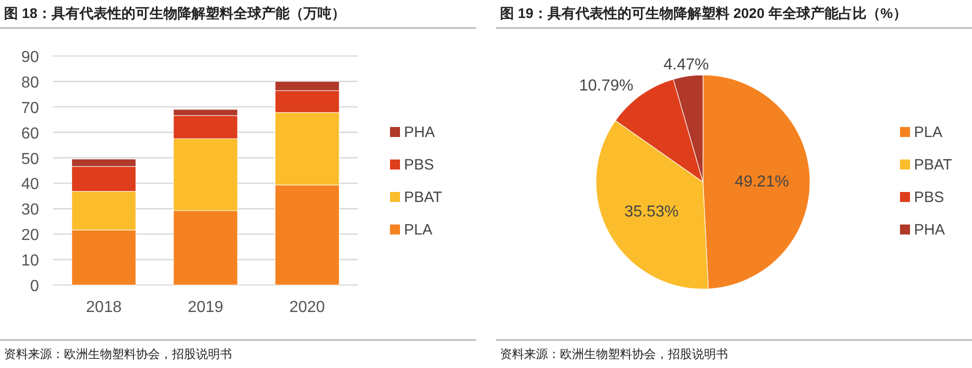 The width and height of the screenshot is (972, 368). What do you see at coordinates (30, 57) in the screenshot?
I see `y-tick: 90` at bounding box center [30, 57].